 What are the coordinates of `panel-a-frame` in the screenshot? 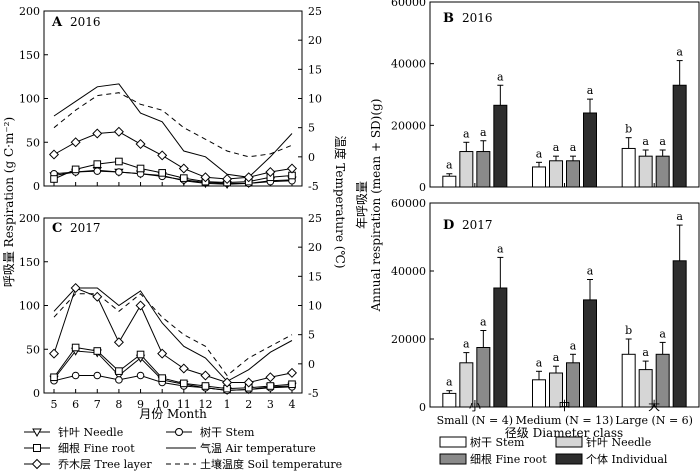 It's located at (173, 98).